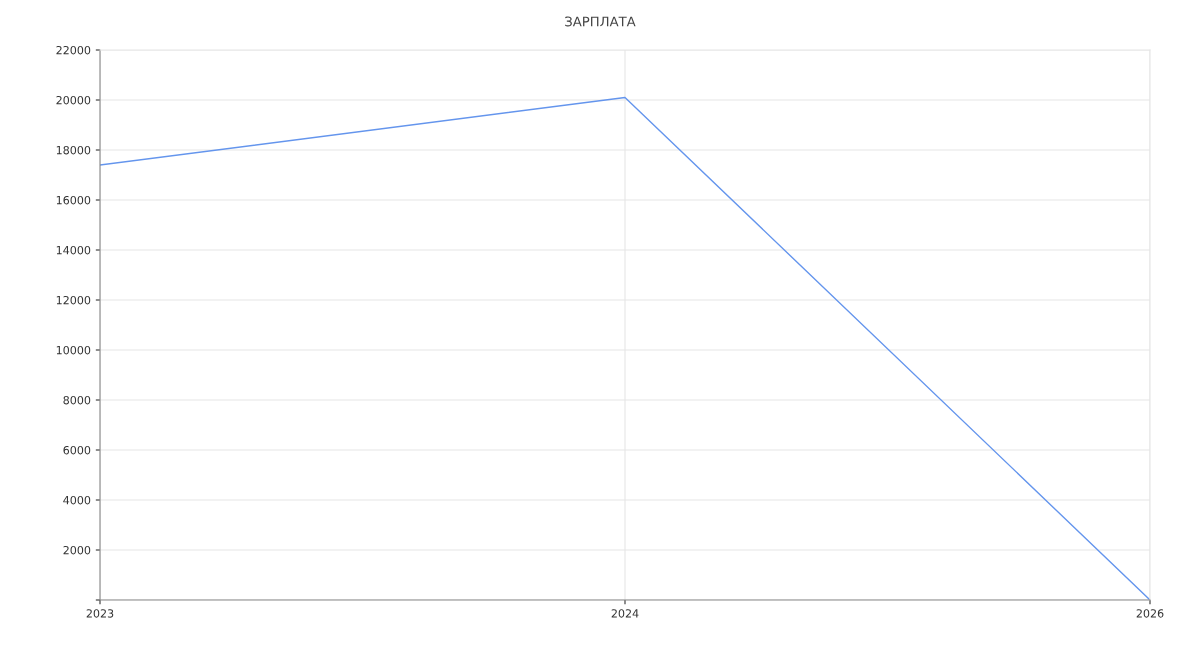 This screenshot has width=1200, height=650. I want to click on x-tick-label: 2024, so click(625, 613).